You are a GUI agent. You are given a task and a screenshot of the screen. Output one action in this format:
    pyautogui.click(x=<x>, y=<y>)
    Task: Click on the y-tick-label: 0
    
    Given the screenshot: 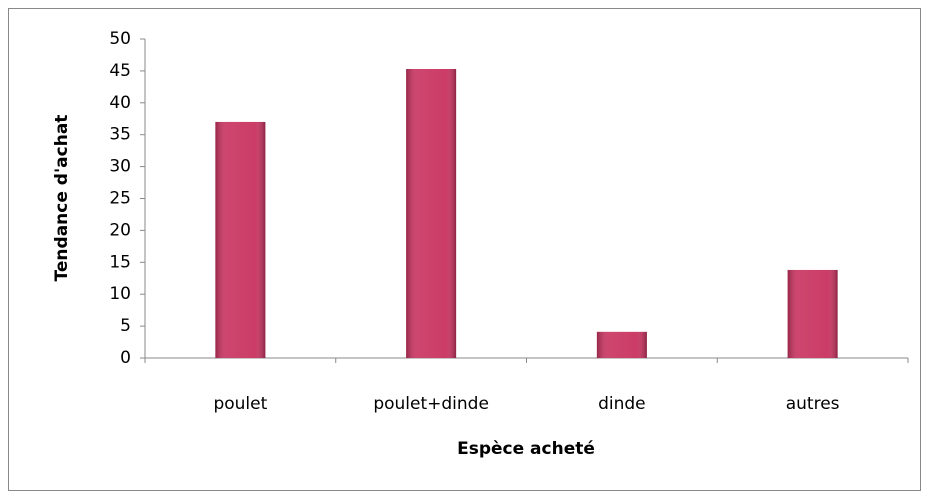 What is the action you would take?
    pyautogui.click(x=125, y=358)
    